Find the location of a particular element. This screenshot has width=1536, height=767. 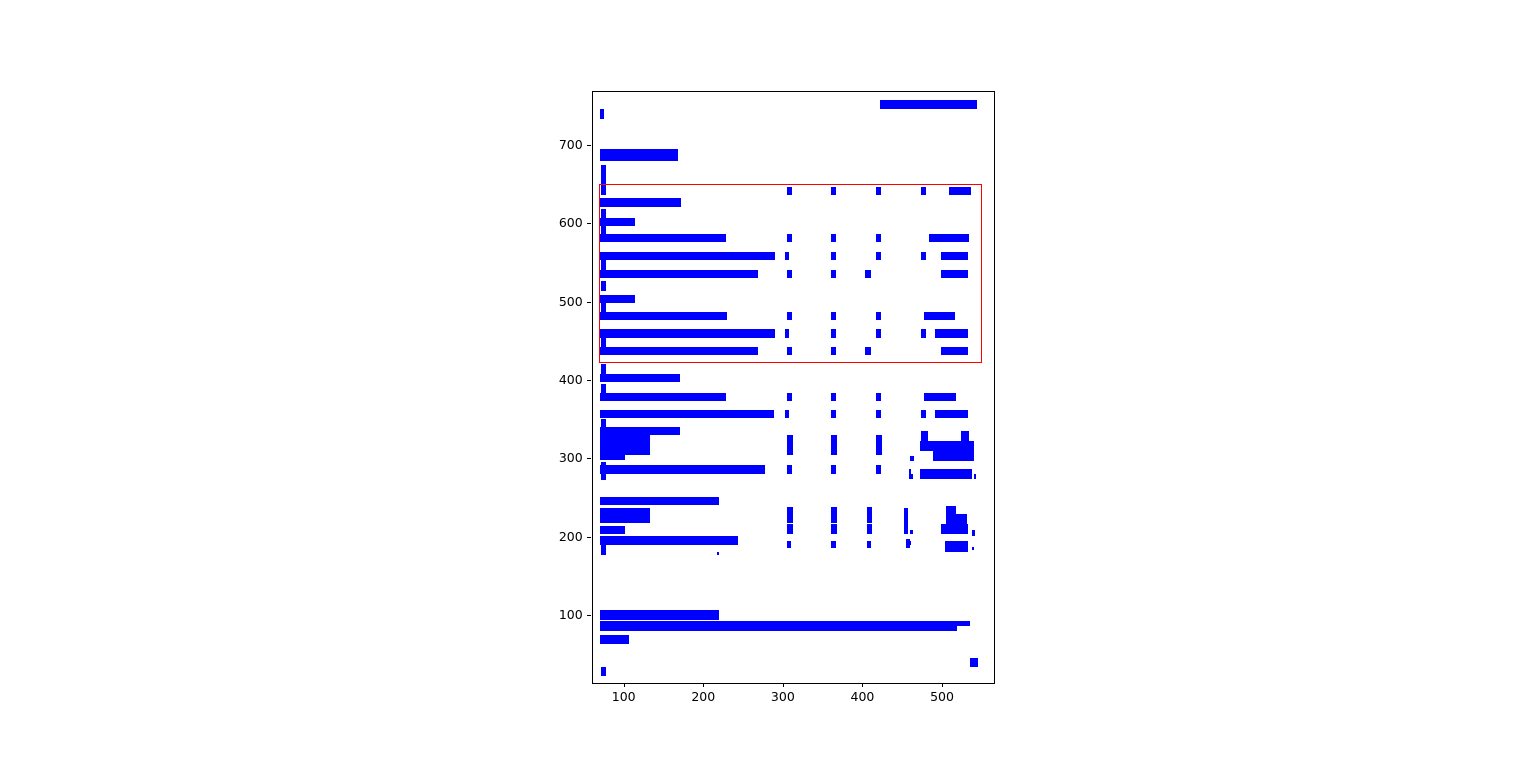

x-tick-label: 300 is located at coordinates (782, 697).